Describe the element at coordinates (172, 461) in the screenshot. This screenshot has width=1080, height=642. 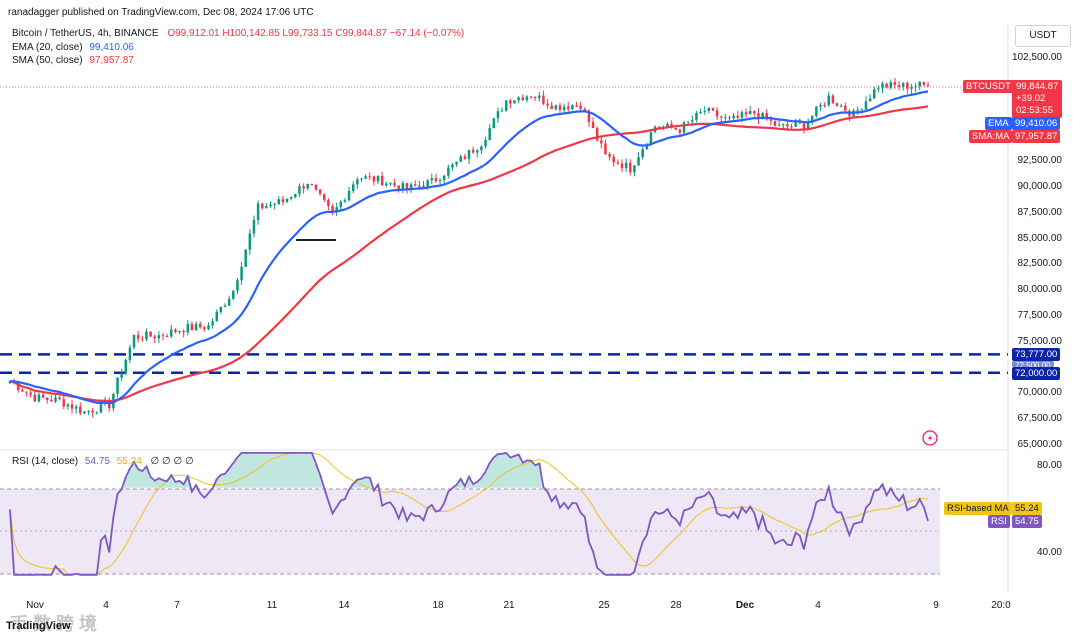
I see `rsi-extra-values: ∅ ∅ ∅ ∅` at that location.